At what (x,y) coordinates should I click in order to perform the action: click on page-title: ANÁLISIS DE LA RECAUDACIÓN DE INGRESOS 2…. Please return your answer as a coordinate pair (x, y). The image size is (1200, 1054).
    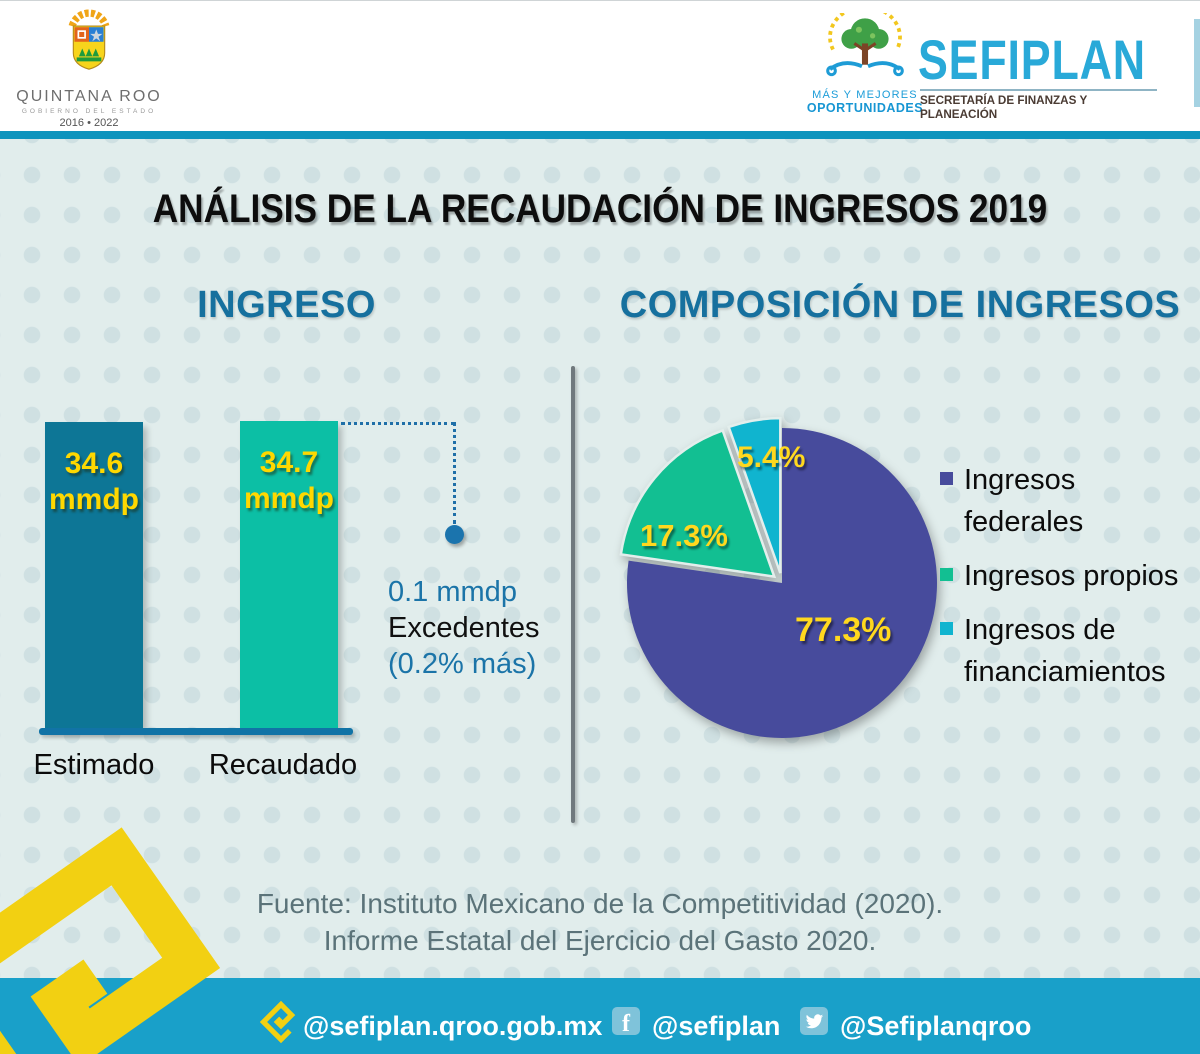
    Looking at the image, I should click on (600, 209).